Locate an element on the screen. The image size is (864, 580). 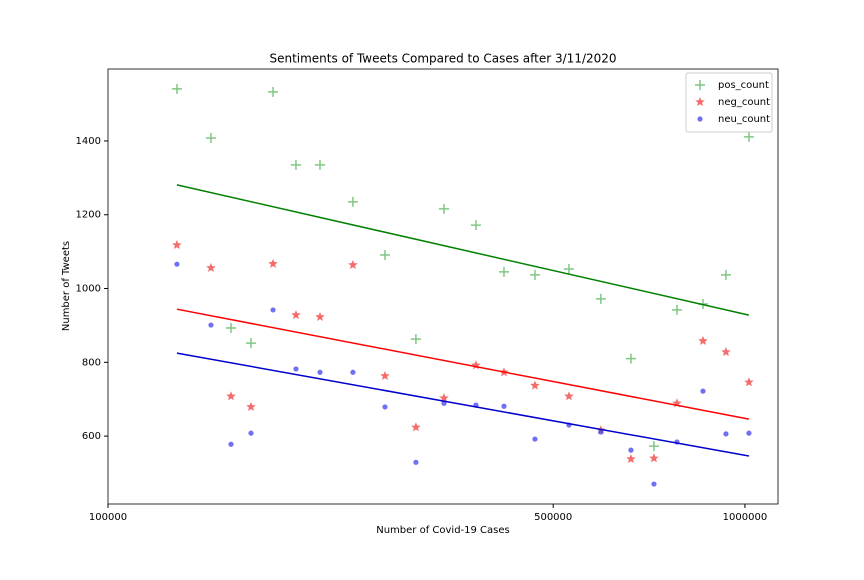
legend-label: pos_count is located at coordinates (743, 85).